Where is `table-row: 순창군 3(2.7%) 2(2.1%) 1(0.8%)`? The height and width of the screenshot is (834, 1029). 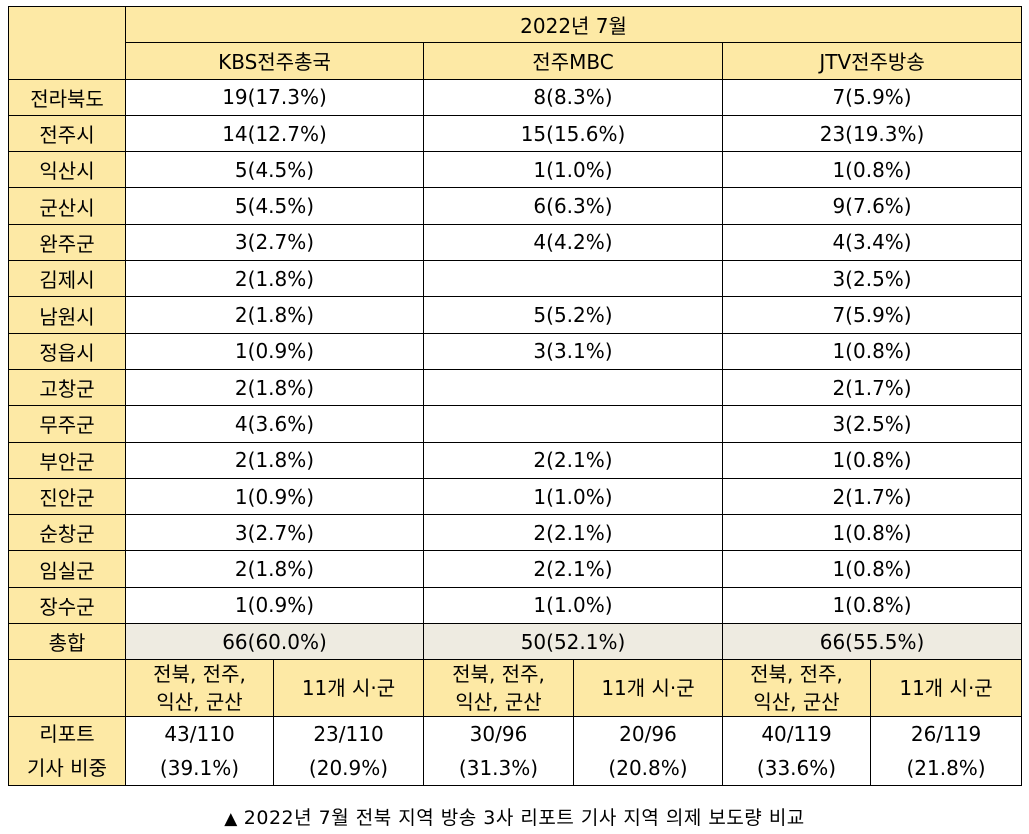 table-row: 순창군 3(2.7%) 2(2.1%) 1(0.8%) is located at coordinates (515, 533).